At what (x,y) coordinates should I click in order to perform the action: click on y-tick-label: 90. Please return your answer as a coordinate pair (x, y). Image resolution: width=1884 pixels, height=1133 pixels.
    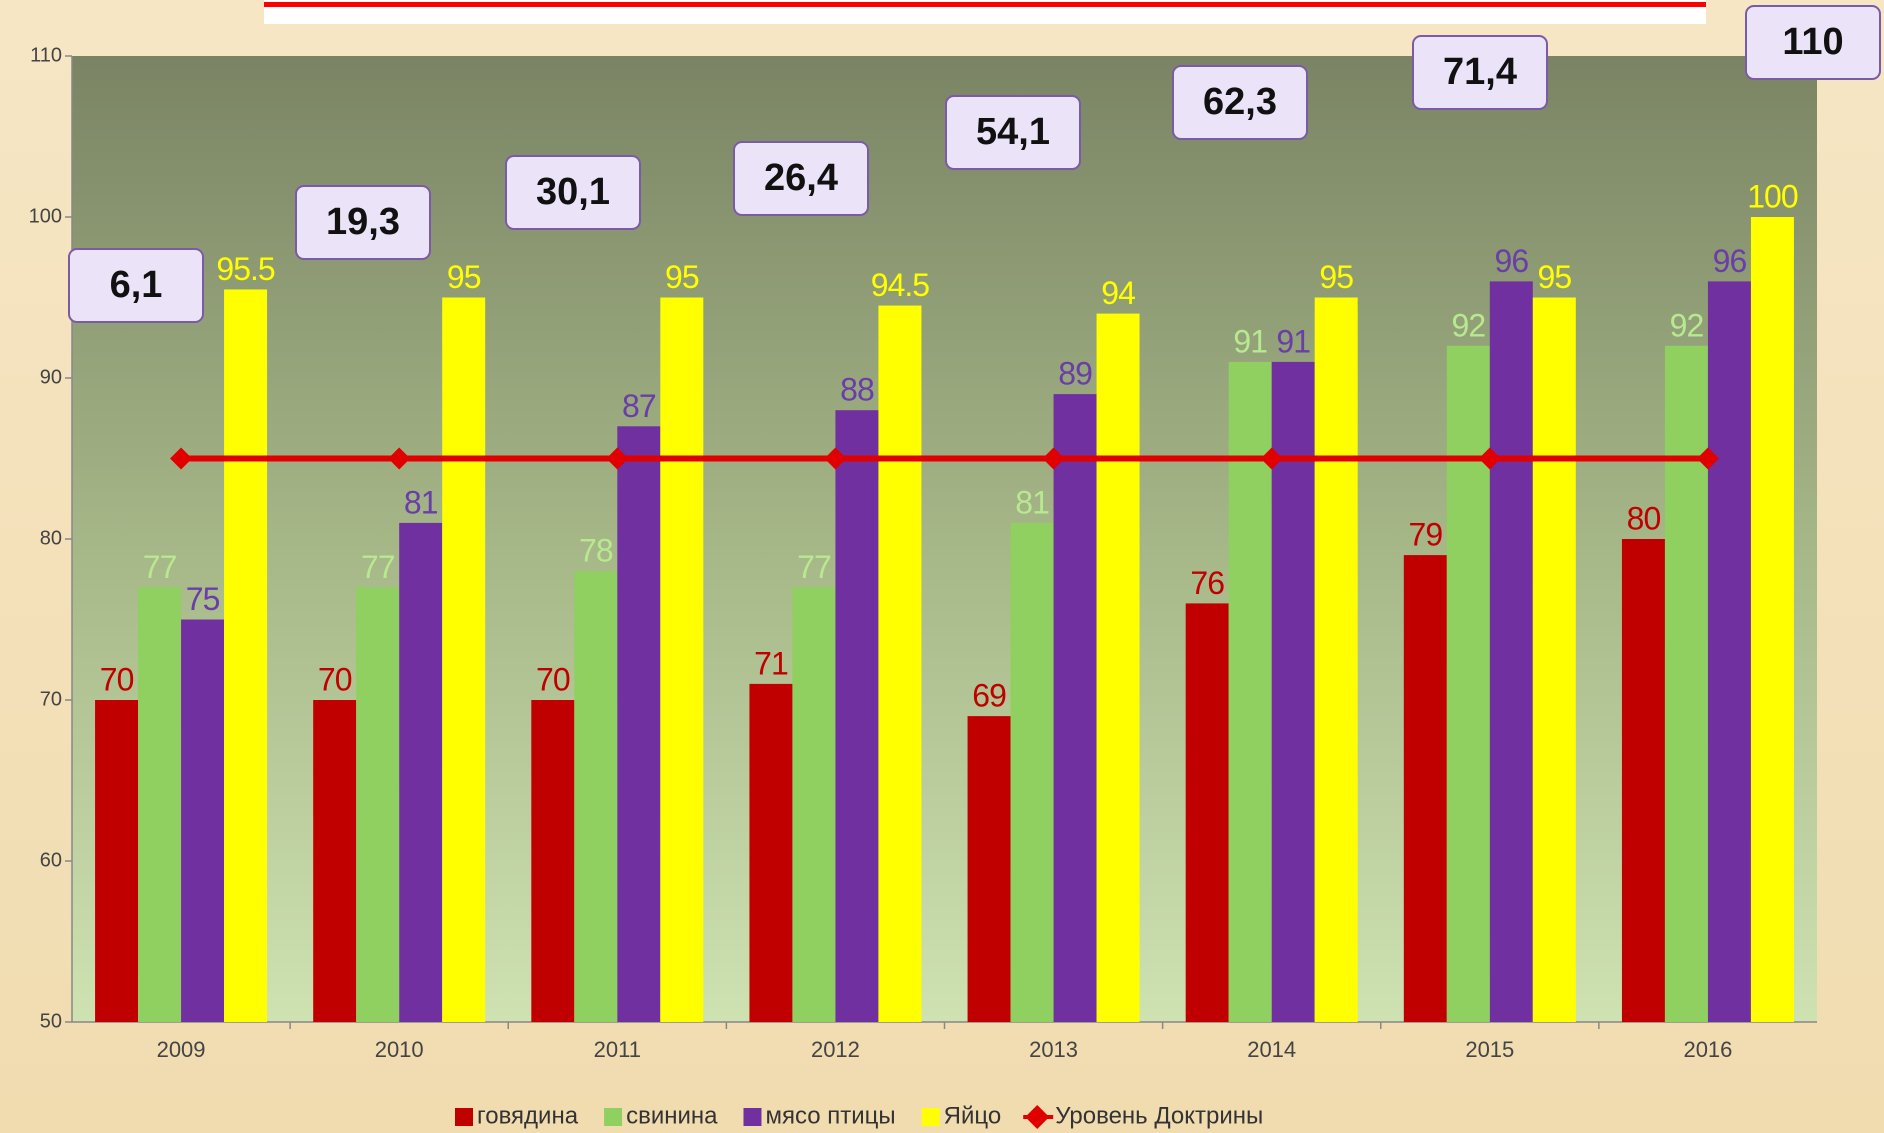
    Looking at the image, I should click on (51, 377).